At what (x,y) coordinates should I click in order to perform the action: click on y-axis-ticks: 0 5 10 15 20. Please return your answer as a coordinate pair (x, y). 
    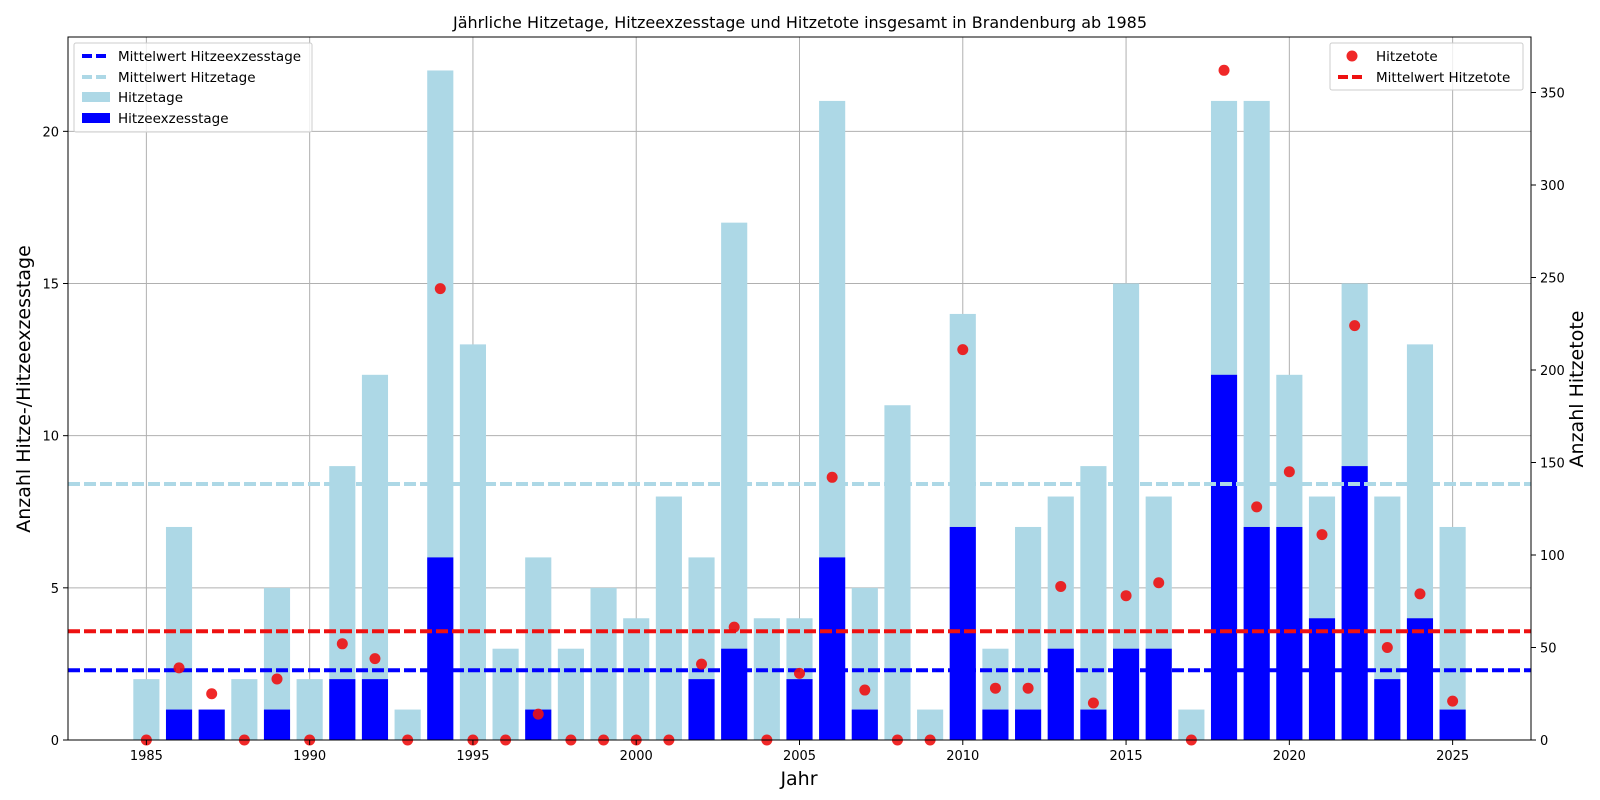
    Looking at the image, I should click on (55, 437).